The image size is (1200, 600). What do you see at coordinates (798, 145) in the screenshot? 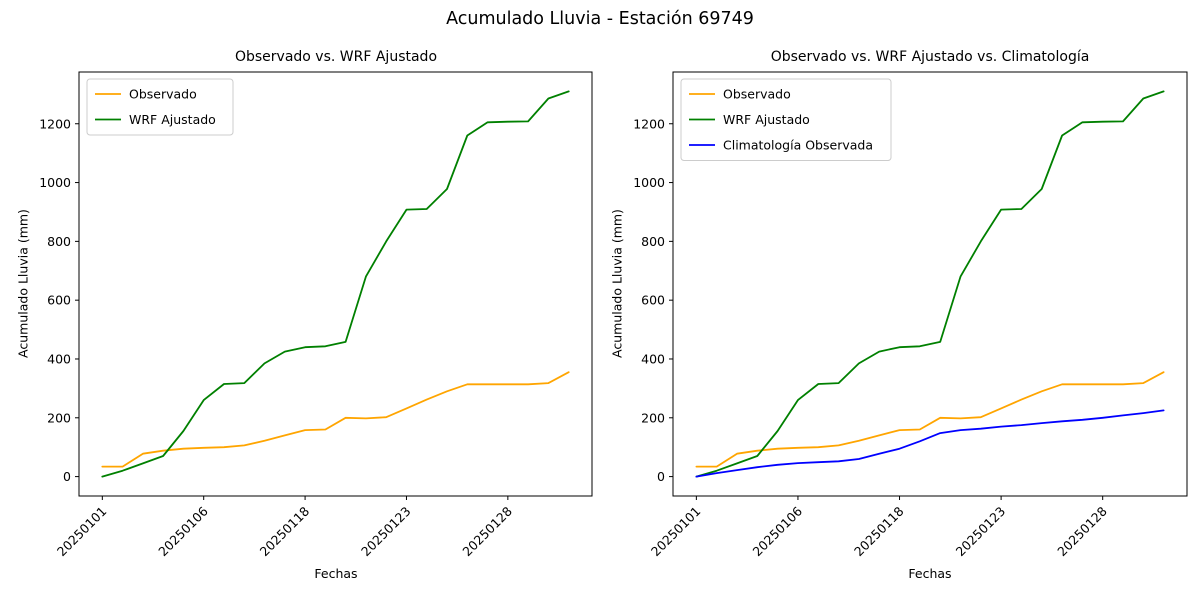
I see `legend-label-climatolog-a-observada: Climatología Observada` at bounding box center [798, 145].